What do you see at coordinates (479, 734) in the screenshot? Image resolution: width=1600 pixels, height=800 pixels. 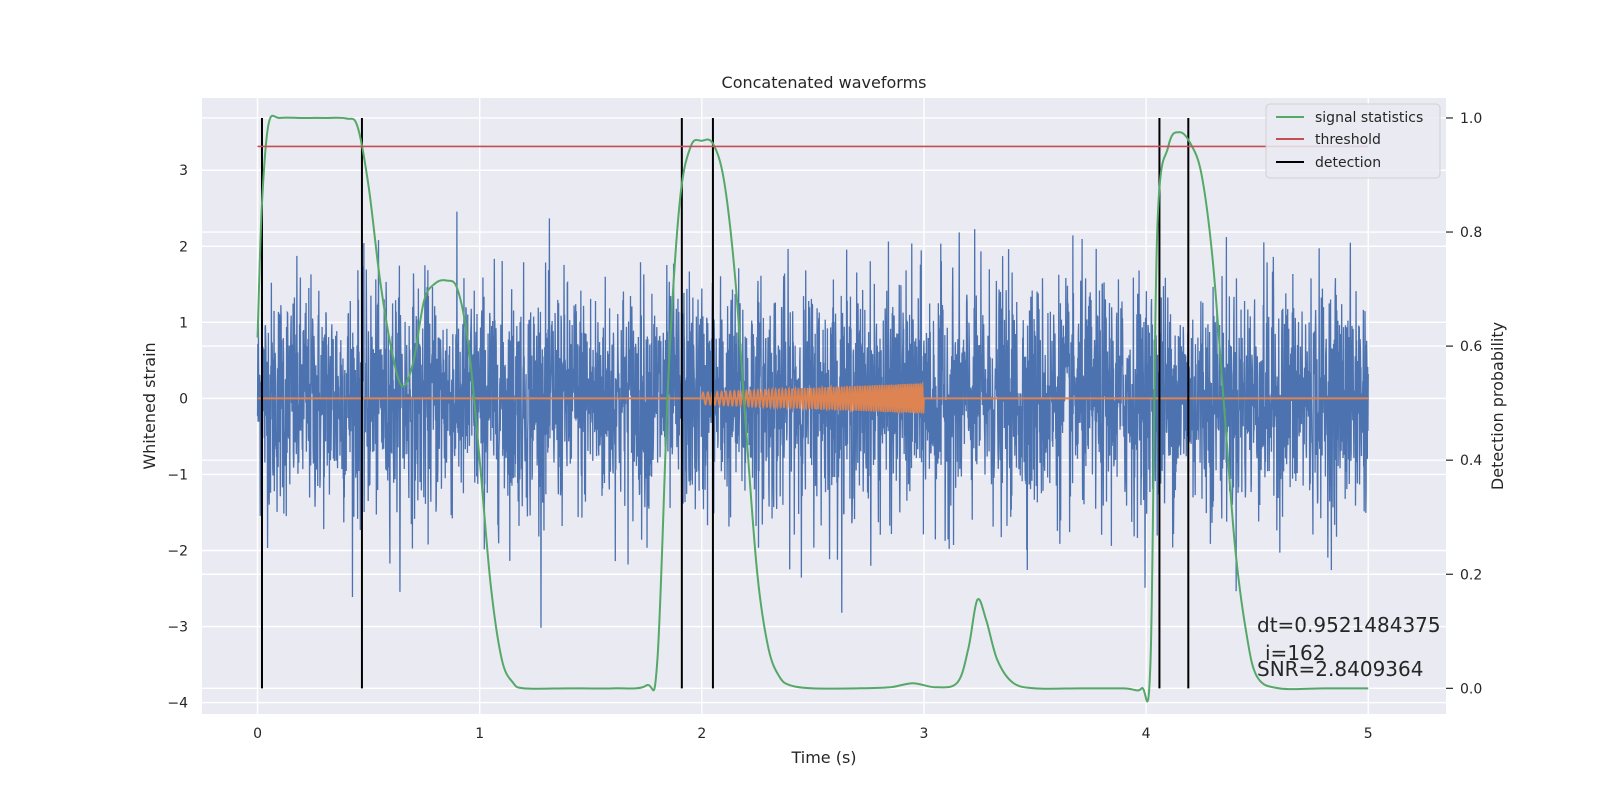 I see `x-tick-label: 1` at bounding box center [479, 734].